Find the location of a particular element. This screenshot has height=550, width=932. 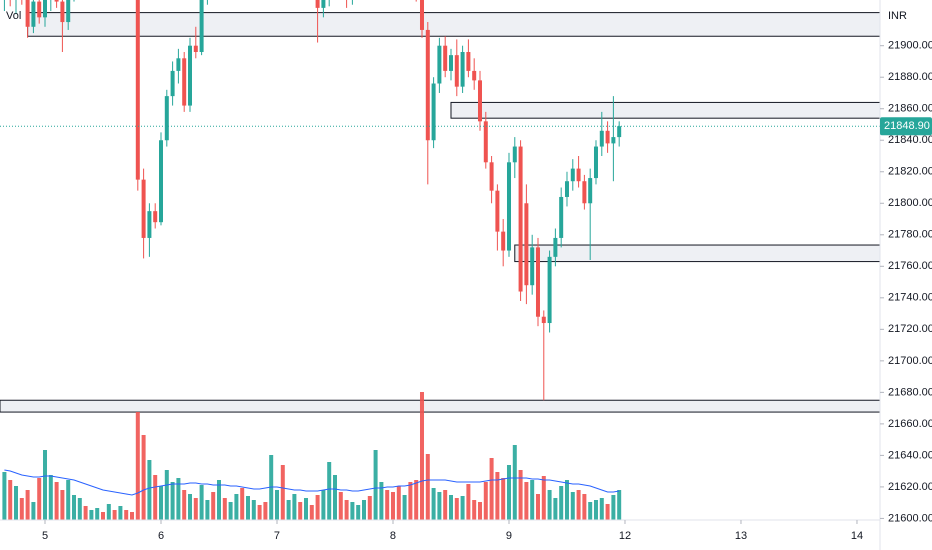

volume-ma-line is located at coordinates (312, 482).